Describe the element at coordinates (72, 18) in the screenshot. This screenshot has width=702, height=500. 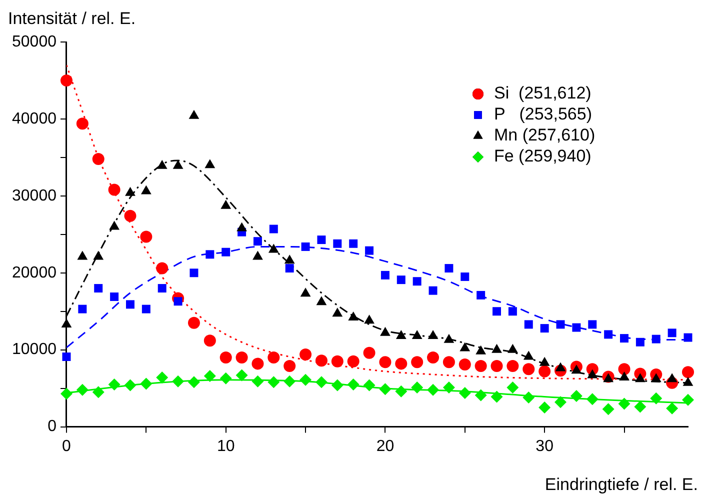
I see `y-axis-title: Intensität / rel. E.` at that location.